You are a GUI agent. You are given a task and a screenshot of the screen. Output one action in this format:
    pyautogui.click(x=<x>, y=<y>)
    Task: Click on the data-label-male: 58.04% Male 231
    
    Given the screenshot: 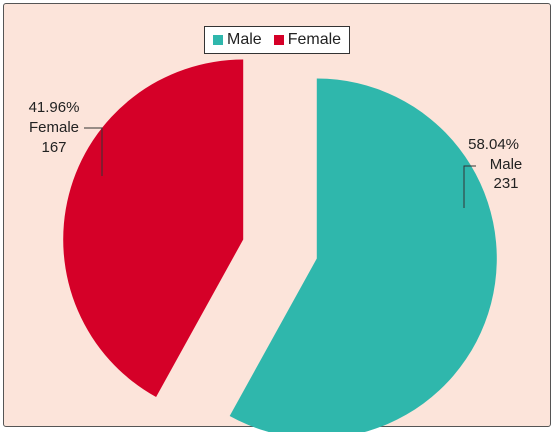 What is the action you would take?
    pyautogui.click(x=495, y=164)
    